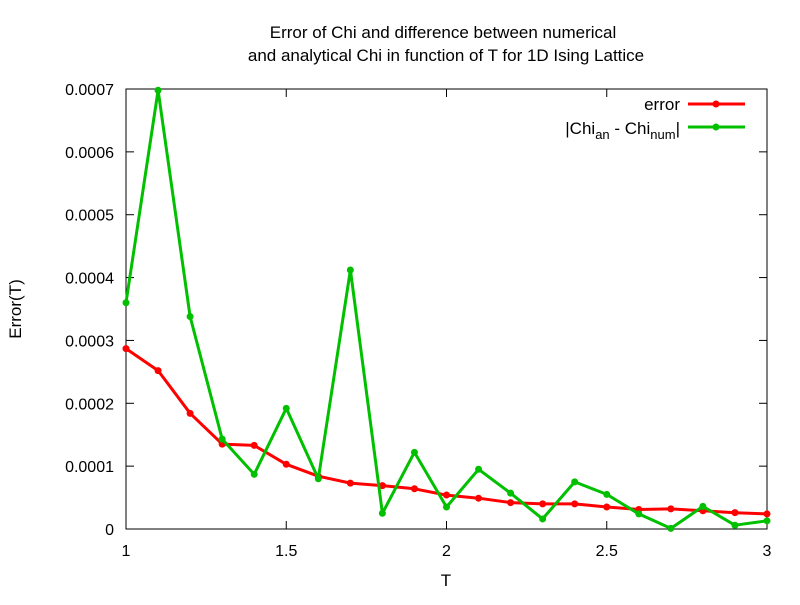 The image size is (800, 605). What do you see at coordinates (446, 580) in the screenshot?
I see `x-axis-label: T` at bounding box center [446, 580].